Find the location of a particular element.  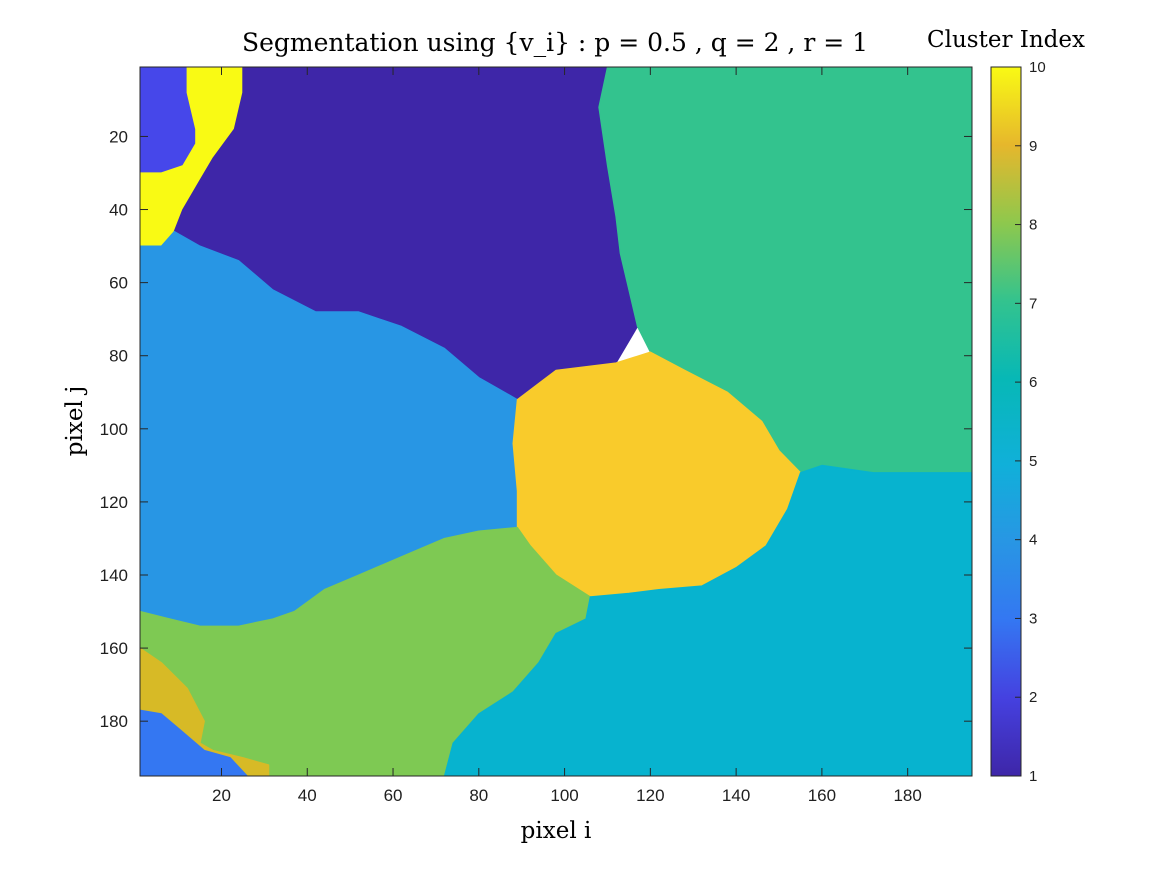

colorbar-tick-label: 3 is located at coordinates (1033, 618).